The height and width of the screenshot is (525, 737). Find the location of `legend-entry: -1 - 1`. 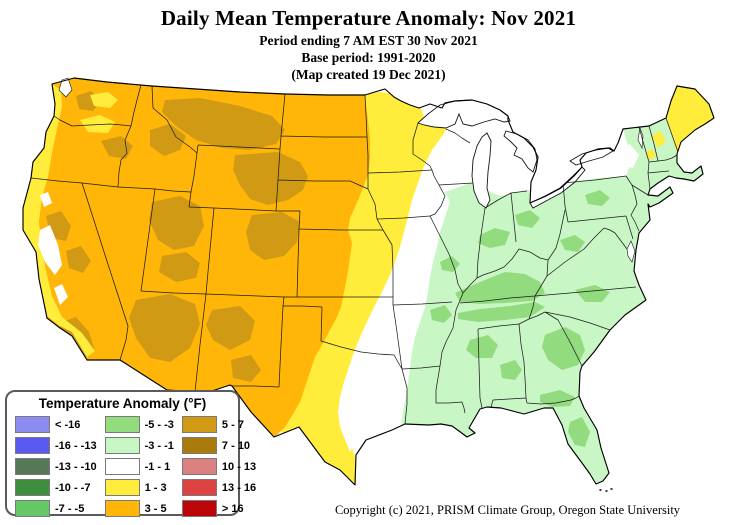

legend-entry: -1 - 1 is located at coordinates (139, 466).